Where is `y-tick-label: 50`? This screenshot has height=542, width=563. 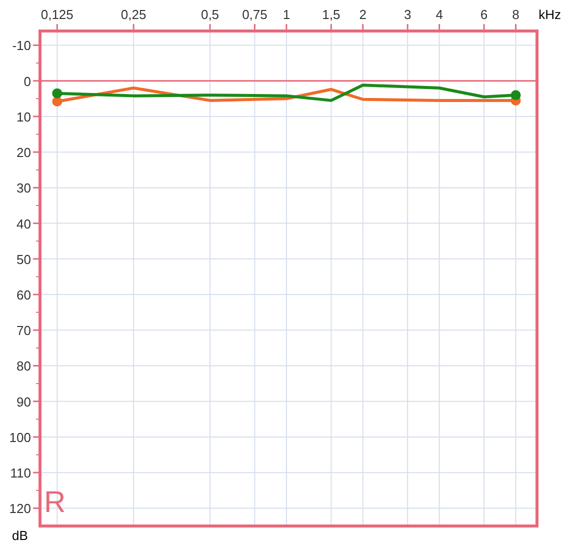
y-tick-label: 50 is located at coordinates (23, 259).